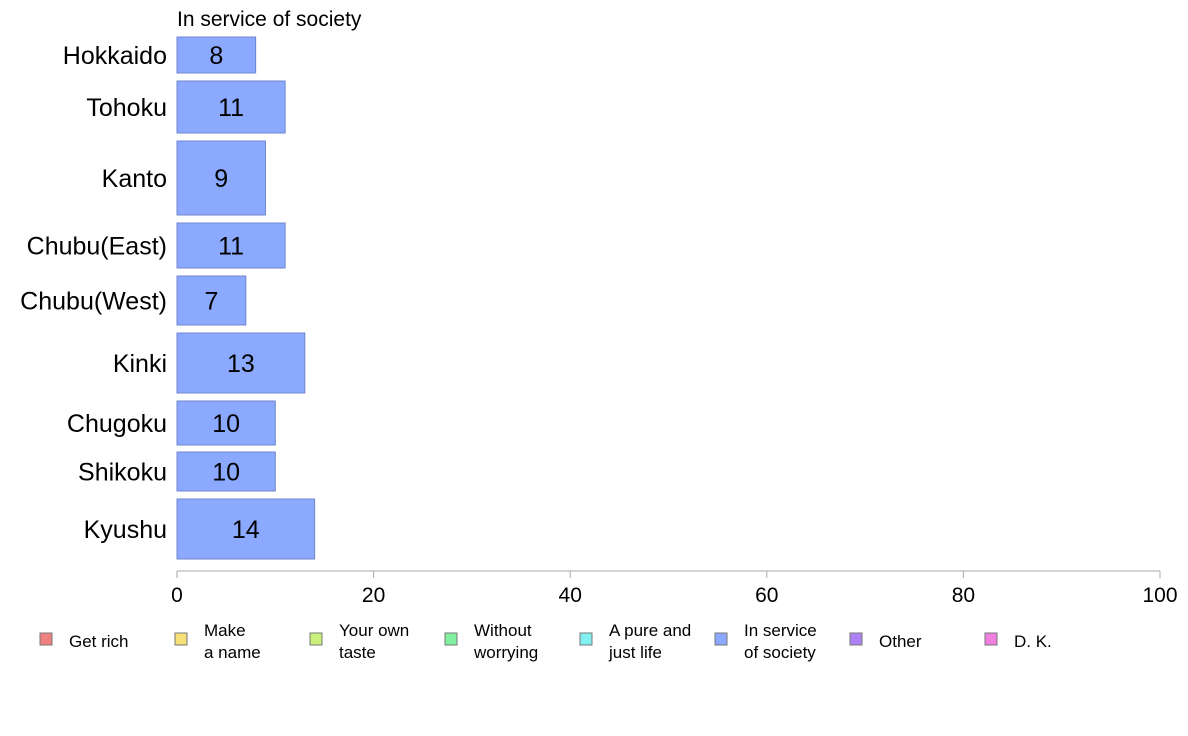 Image resolution: width=1188 pixels, height=736 pixels. What do you see at coordinates (649, 641) in the screenshot?
I see `legend-label-a-pure-and-just-life: A pure and just life` at bounding box center [649, 641].